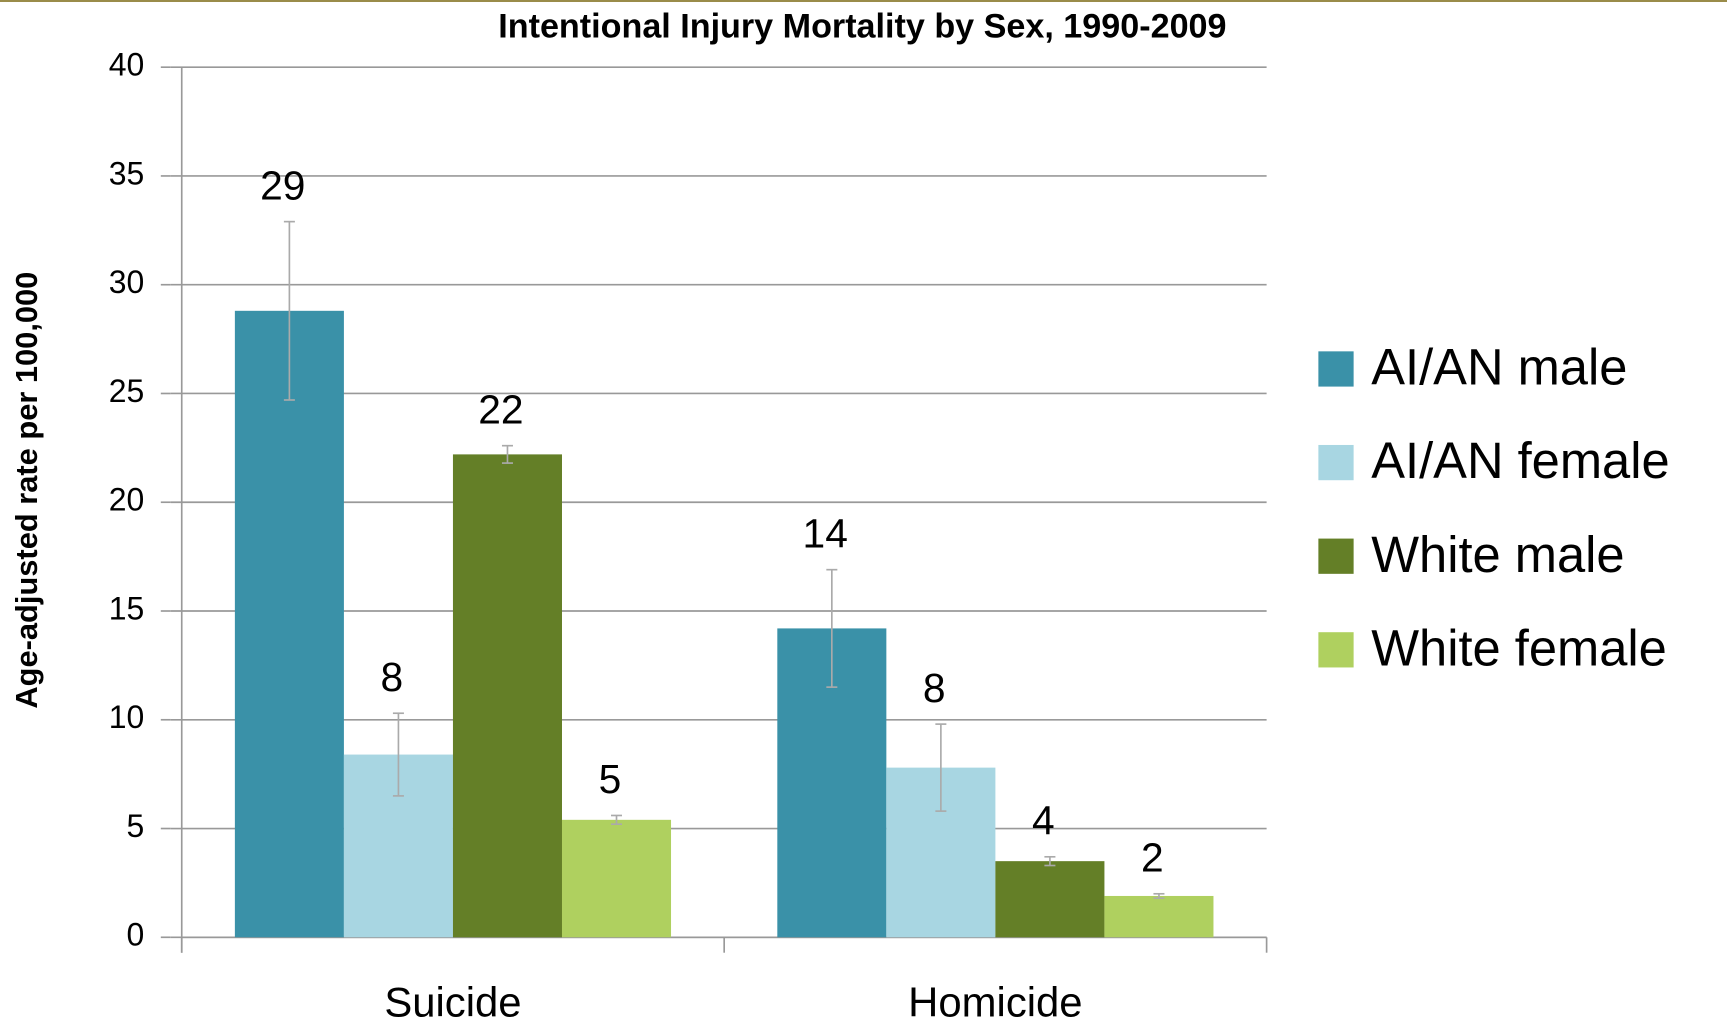 The width and height of the screenshot is (1727, 1026). I want to click on y-tick-label: 15, so click(127, 608).